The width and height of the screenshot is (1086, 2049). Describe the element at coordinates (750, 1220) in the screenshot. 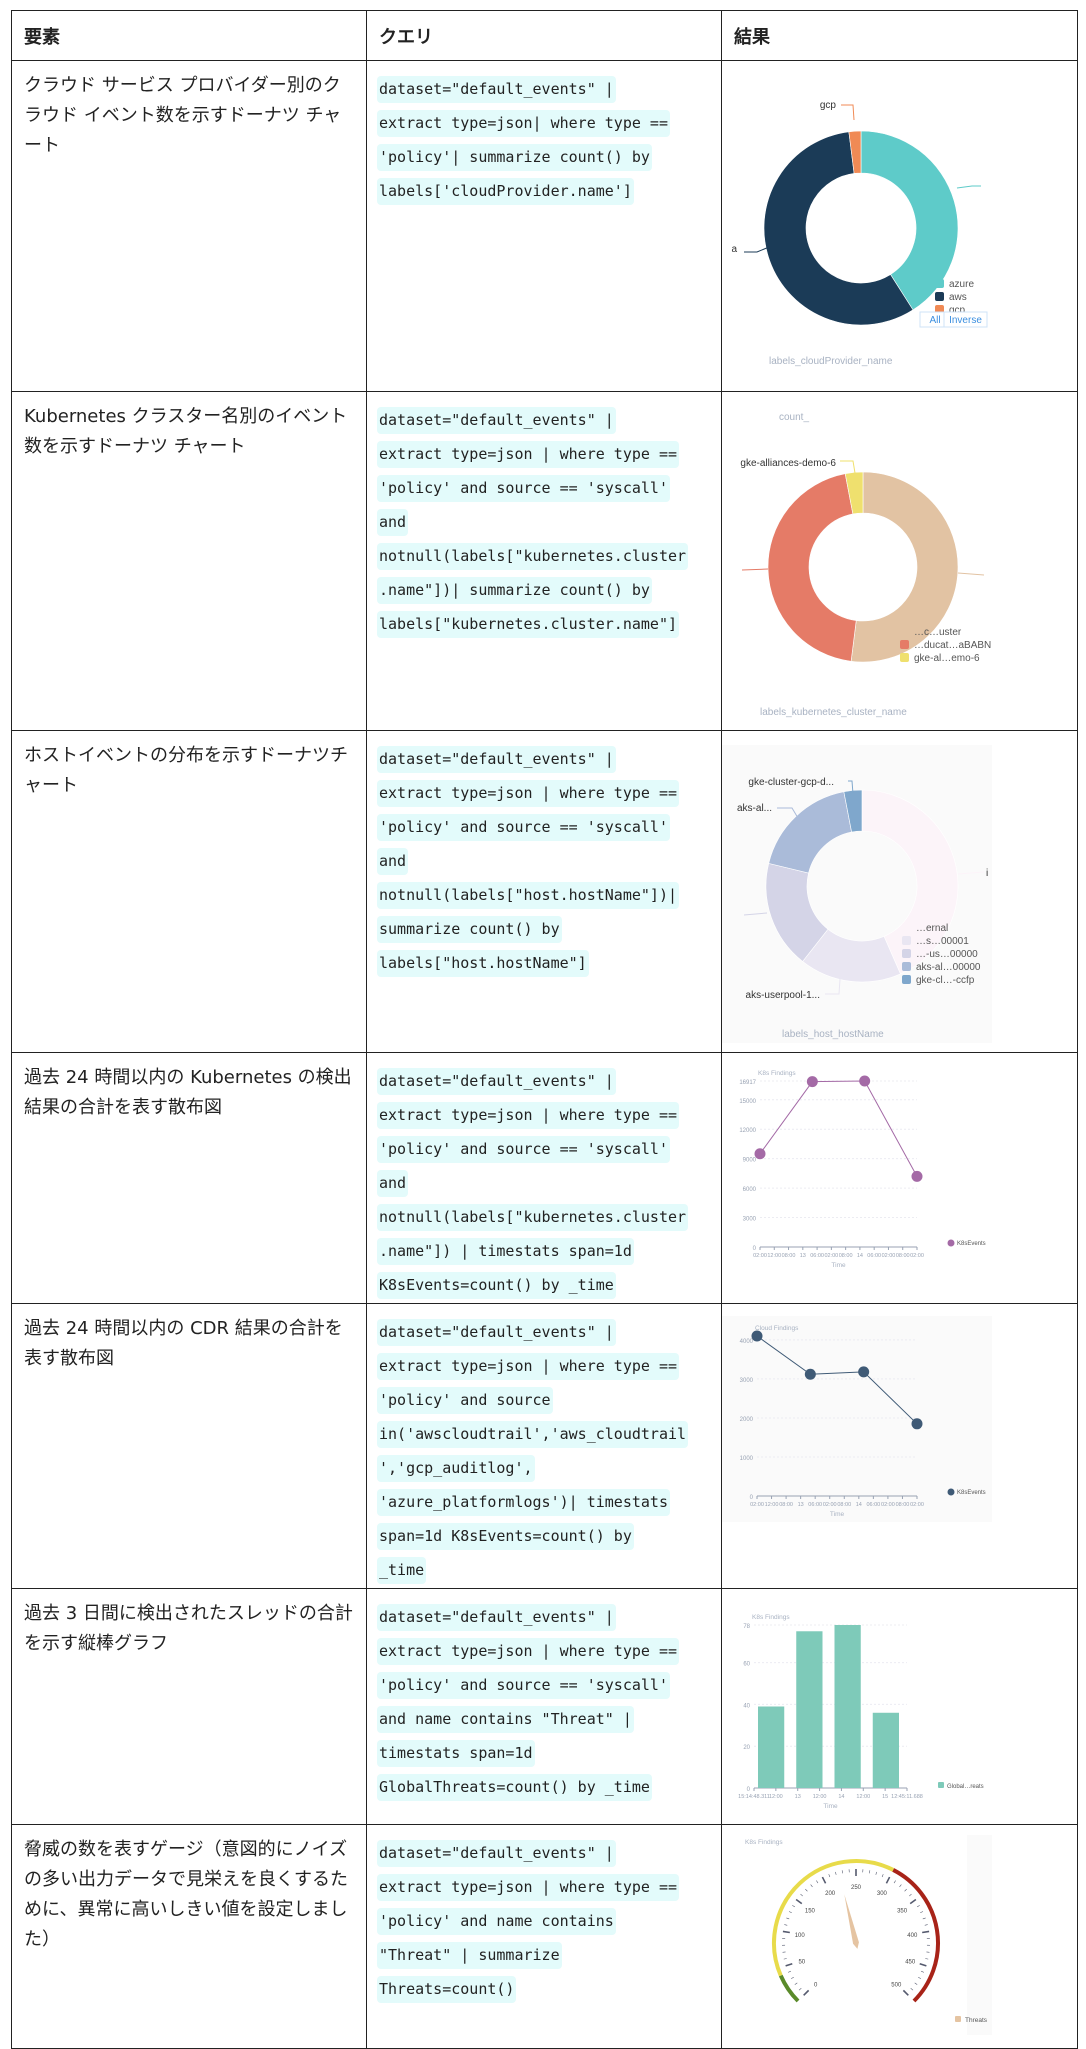

I see `y-tick-label: 3000` at that location.